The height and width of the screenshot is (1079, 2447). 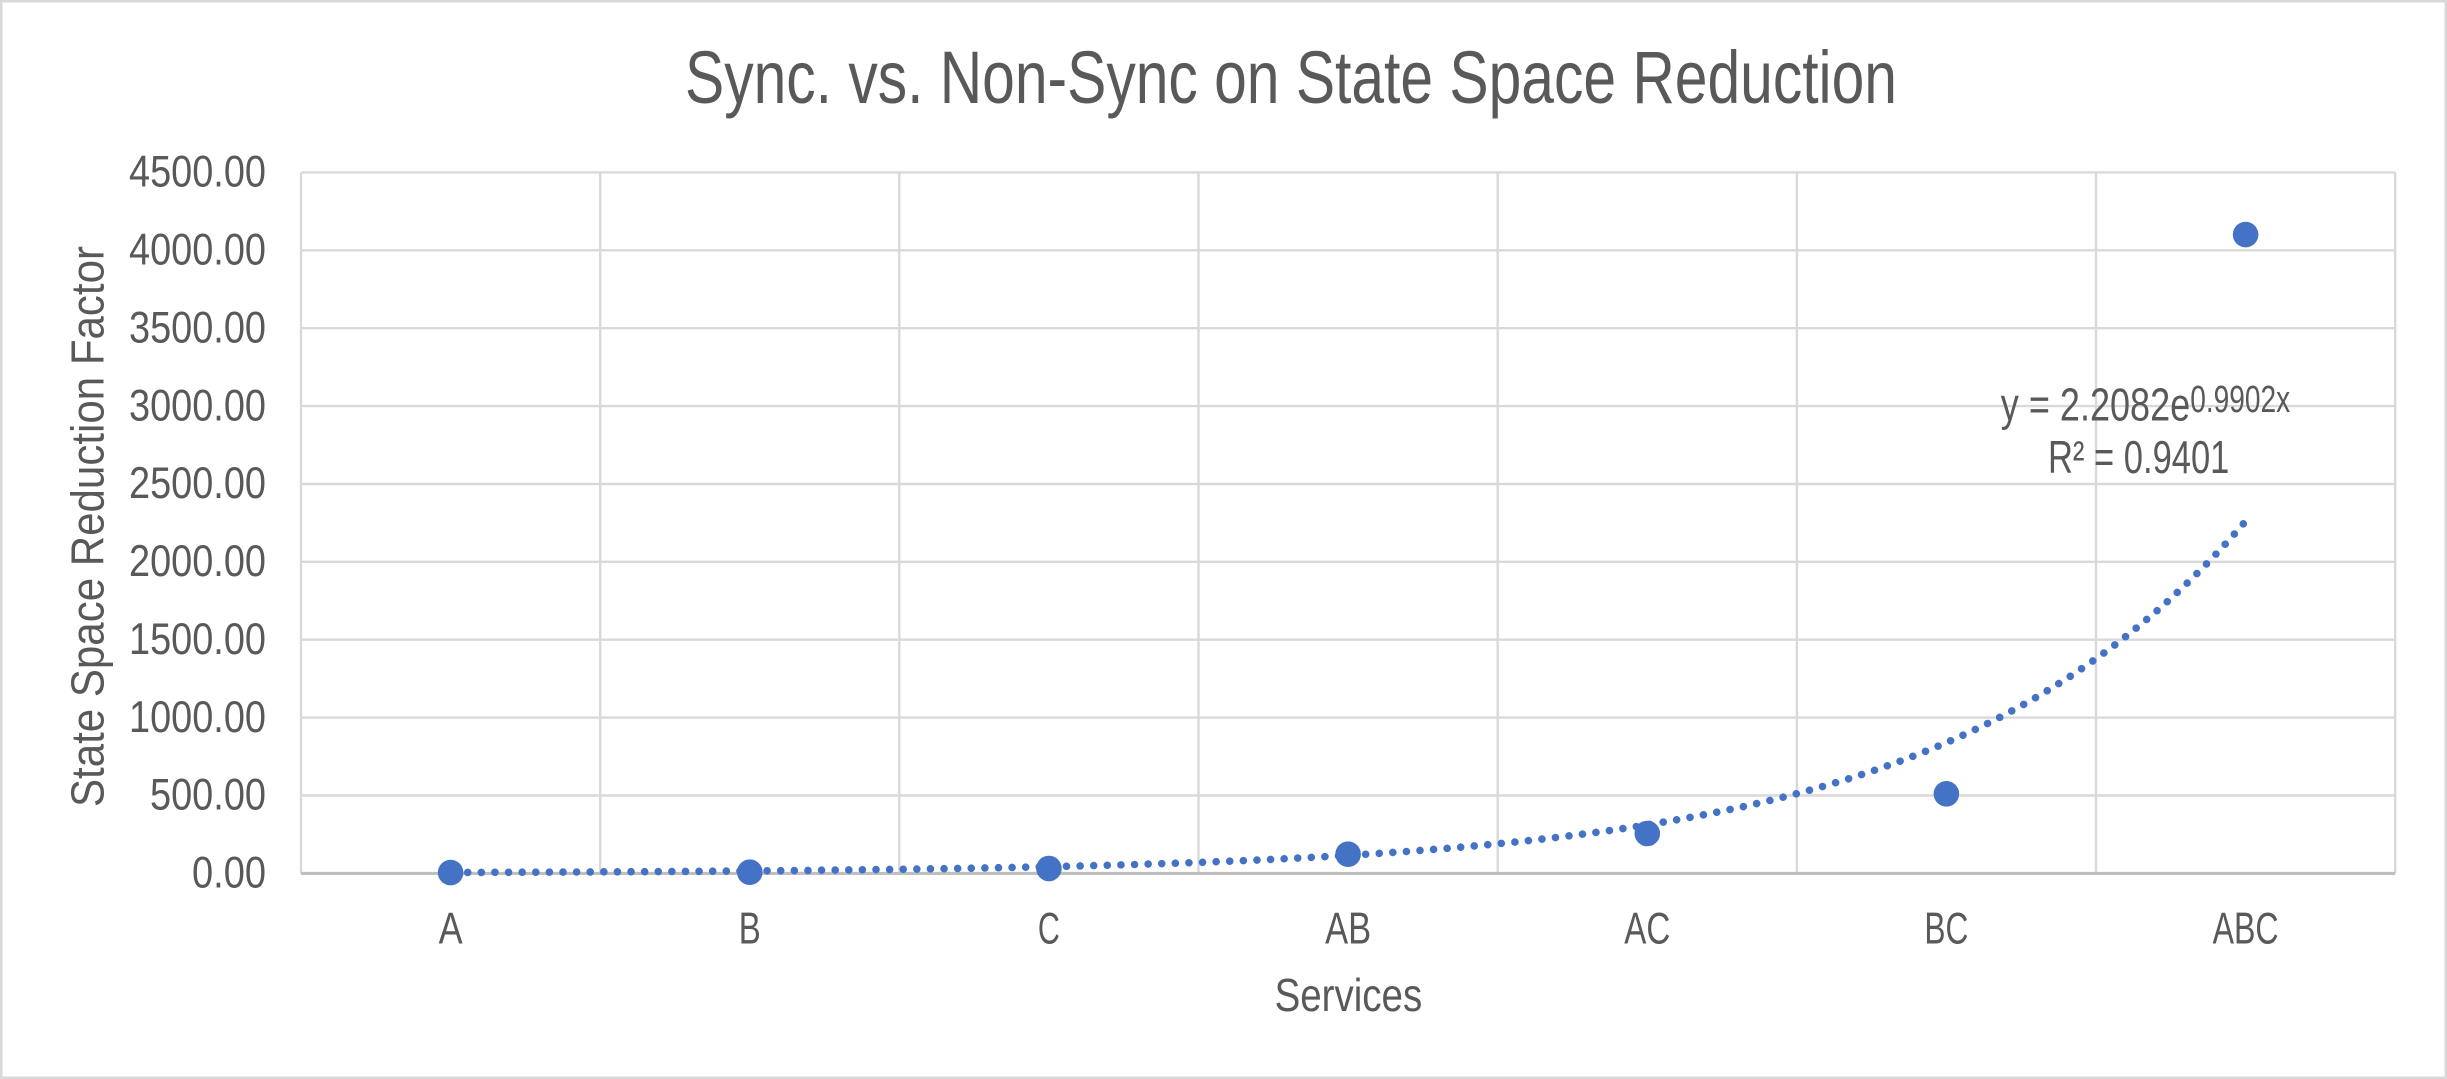 I want to click on svg-text: 500.00, so click(x=208, y=795).